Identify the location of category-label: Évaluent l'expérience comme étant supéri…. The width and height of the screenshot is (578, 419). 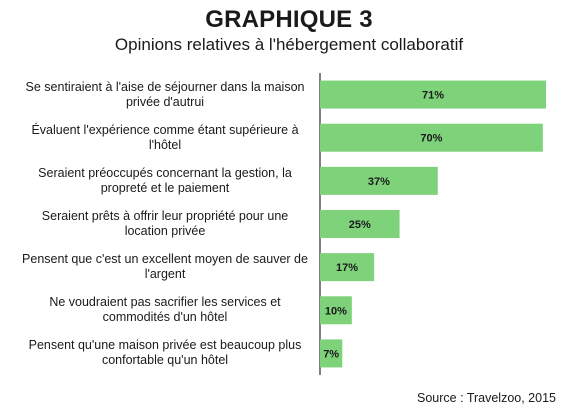
(165, 137).